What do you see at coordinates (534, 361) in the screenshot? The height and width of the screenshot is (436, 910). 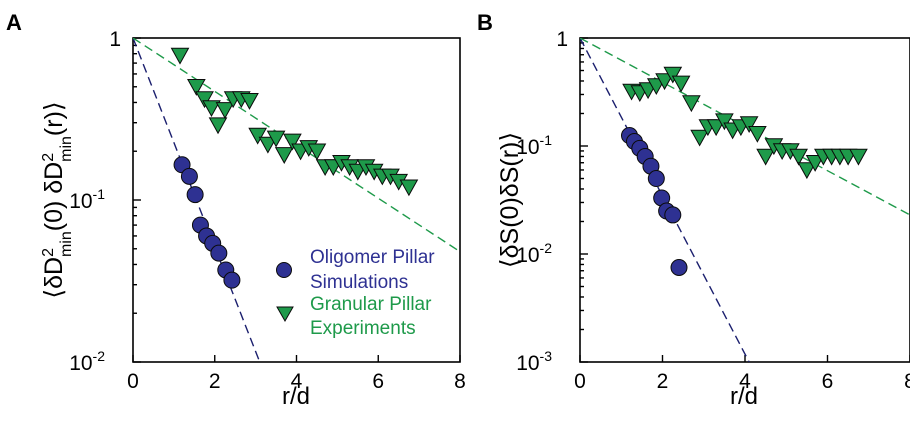 I see `y-tick-label: 10⁻³` at bounding box center [534, 361].